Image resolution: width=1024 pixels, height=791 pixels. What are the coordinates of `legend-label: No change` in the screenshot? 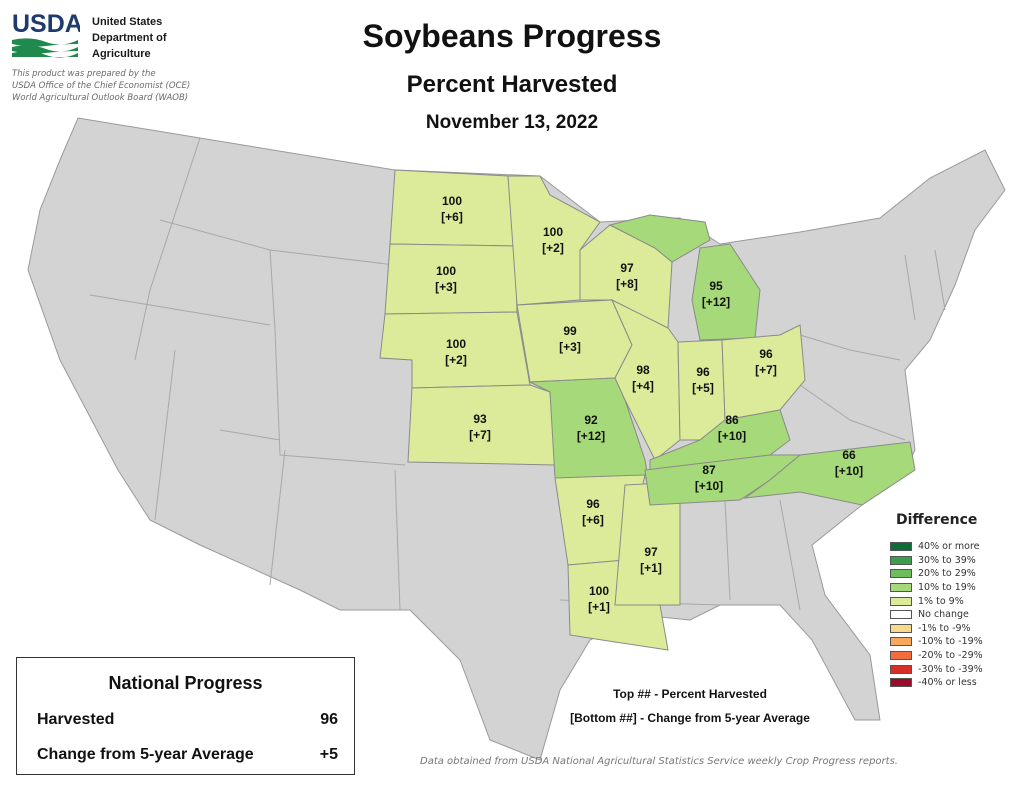 It's located at (943, 615).